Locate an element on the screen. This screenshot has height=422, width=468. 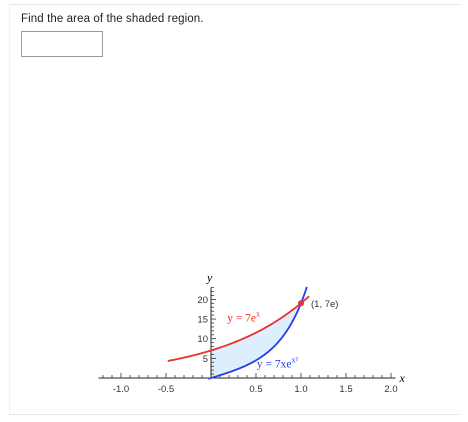
curve-label-7xe-main: y = 7xe is located at coordinates (274, 364).